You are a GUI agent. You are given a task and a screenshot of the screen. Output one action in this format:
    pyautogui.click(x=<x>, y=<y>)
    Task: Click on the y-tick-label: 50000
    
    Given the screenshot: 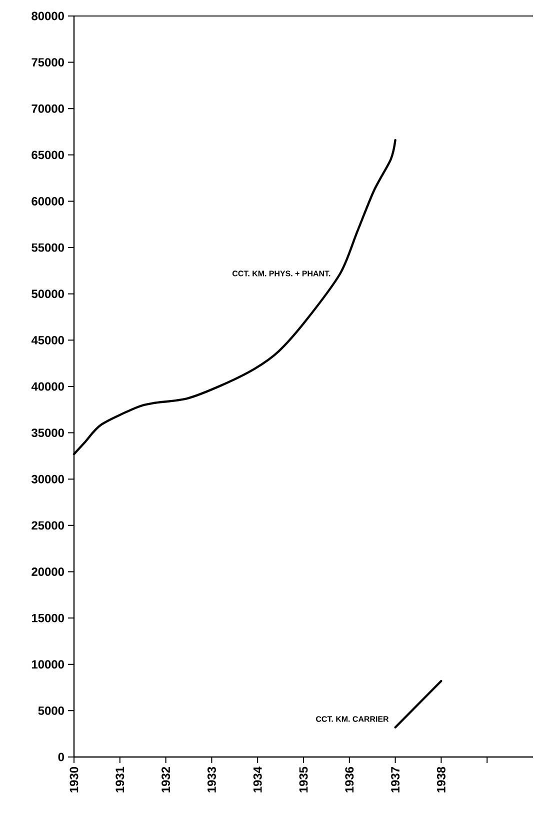 What is the action you would take?
    pyautogui.click(x=48, y=294)
    